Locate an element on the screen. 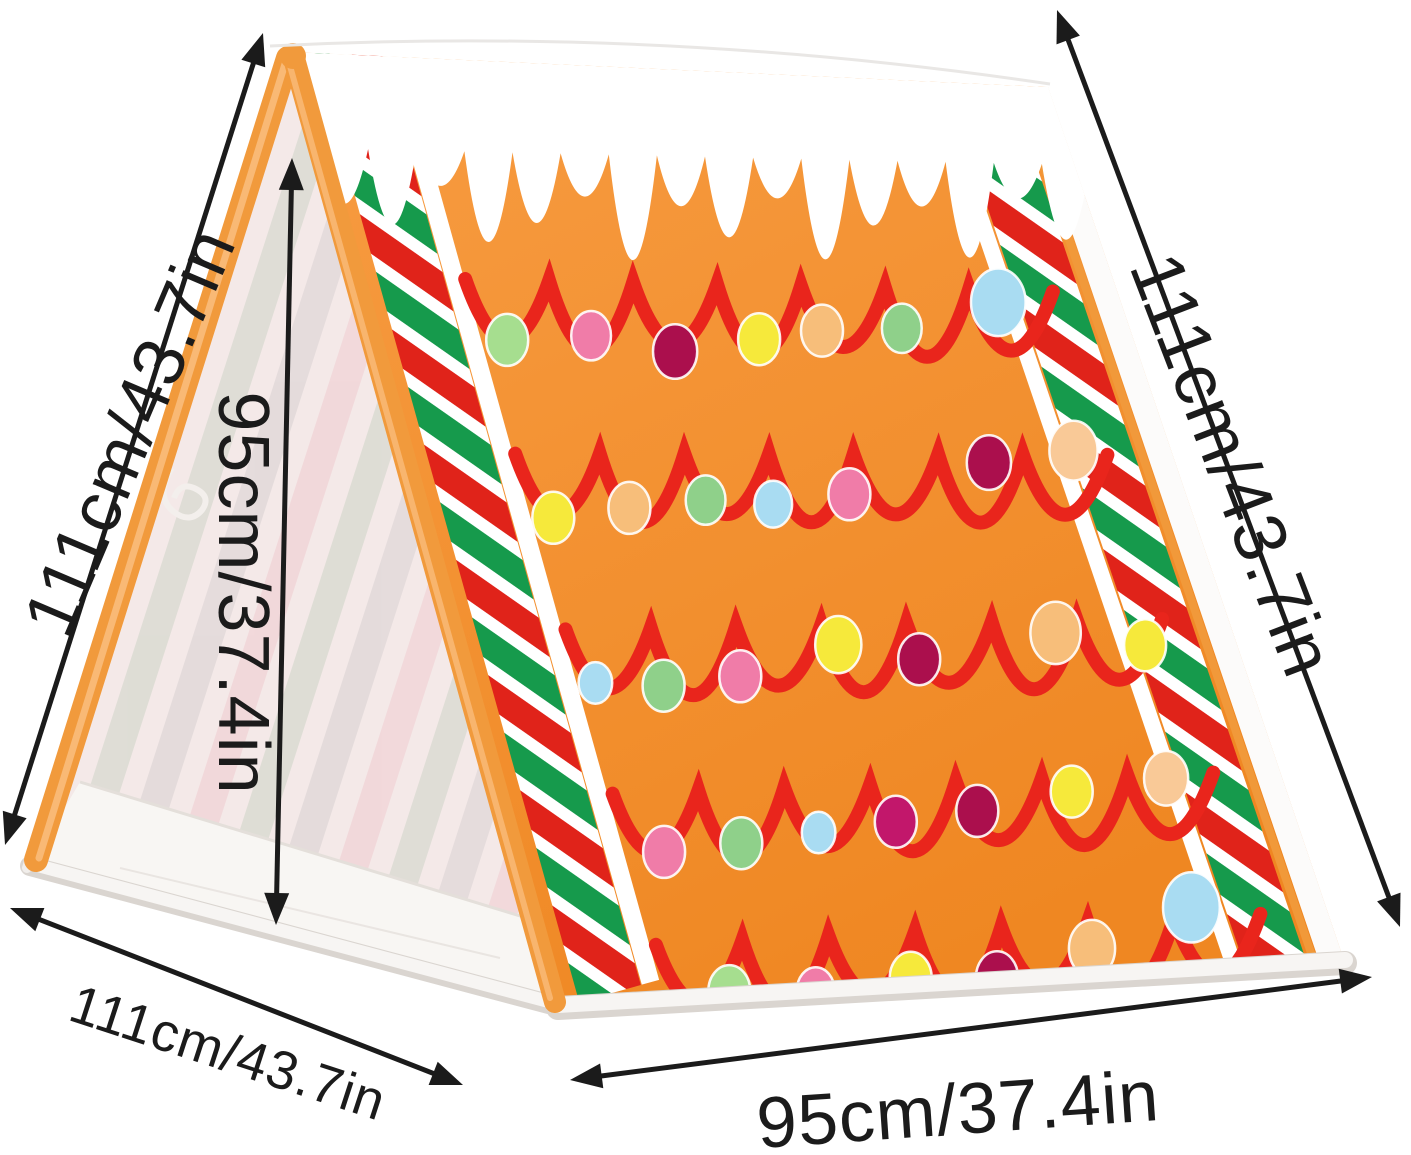 This screenshot has height=1155, width=1411. icing-drip-border is located at coordinates (691, 156).